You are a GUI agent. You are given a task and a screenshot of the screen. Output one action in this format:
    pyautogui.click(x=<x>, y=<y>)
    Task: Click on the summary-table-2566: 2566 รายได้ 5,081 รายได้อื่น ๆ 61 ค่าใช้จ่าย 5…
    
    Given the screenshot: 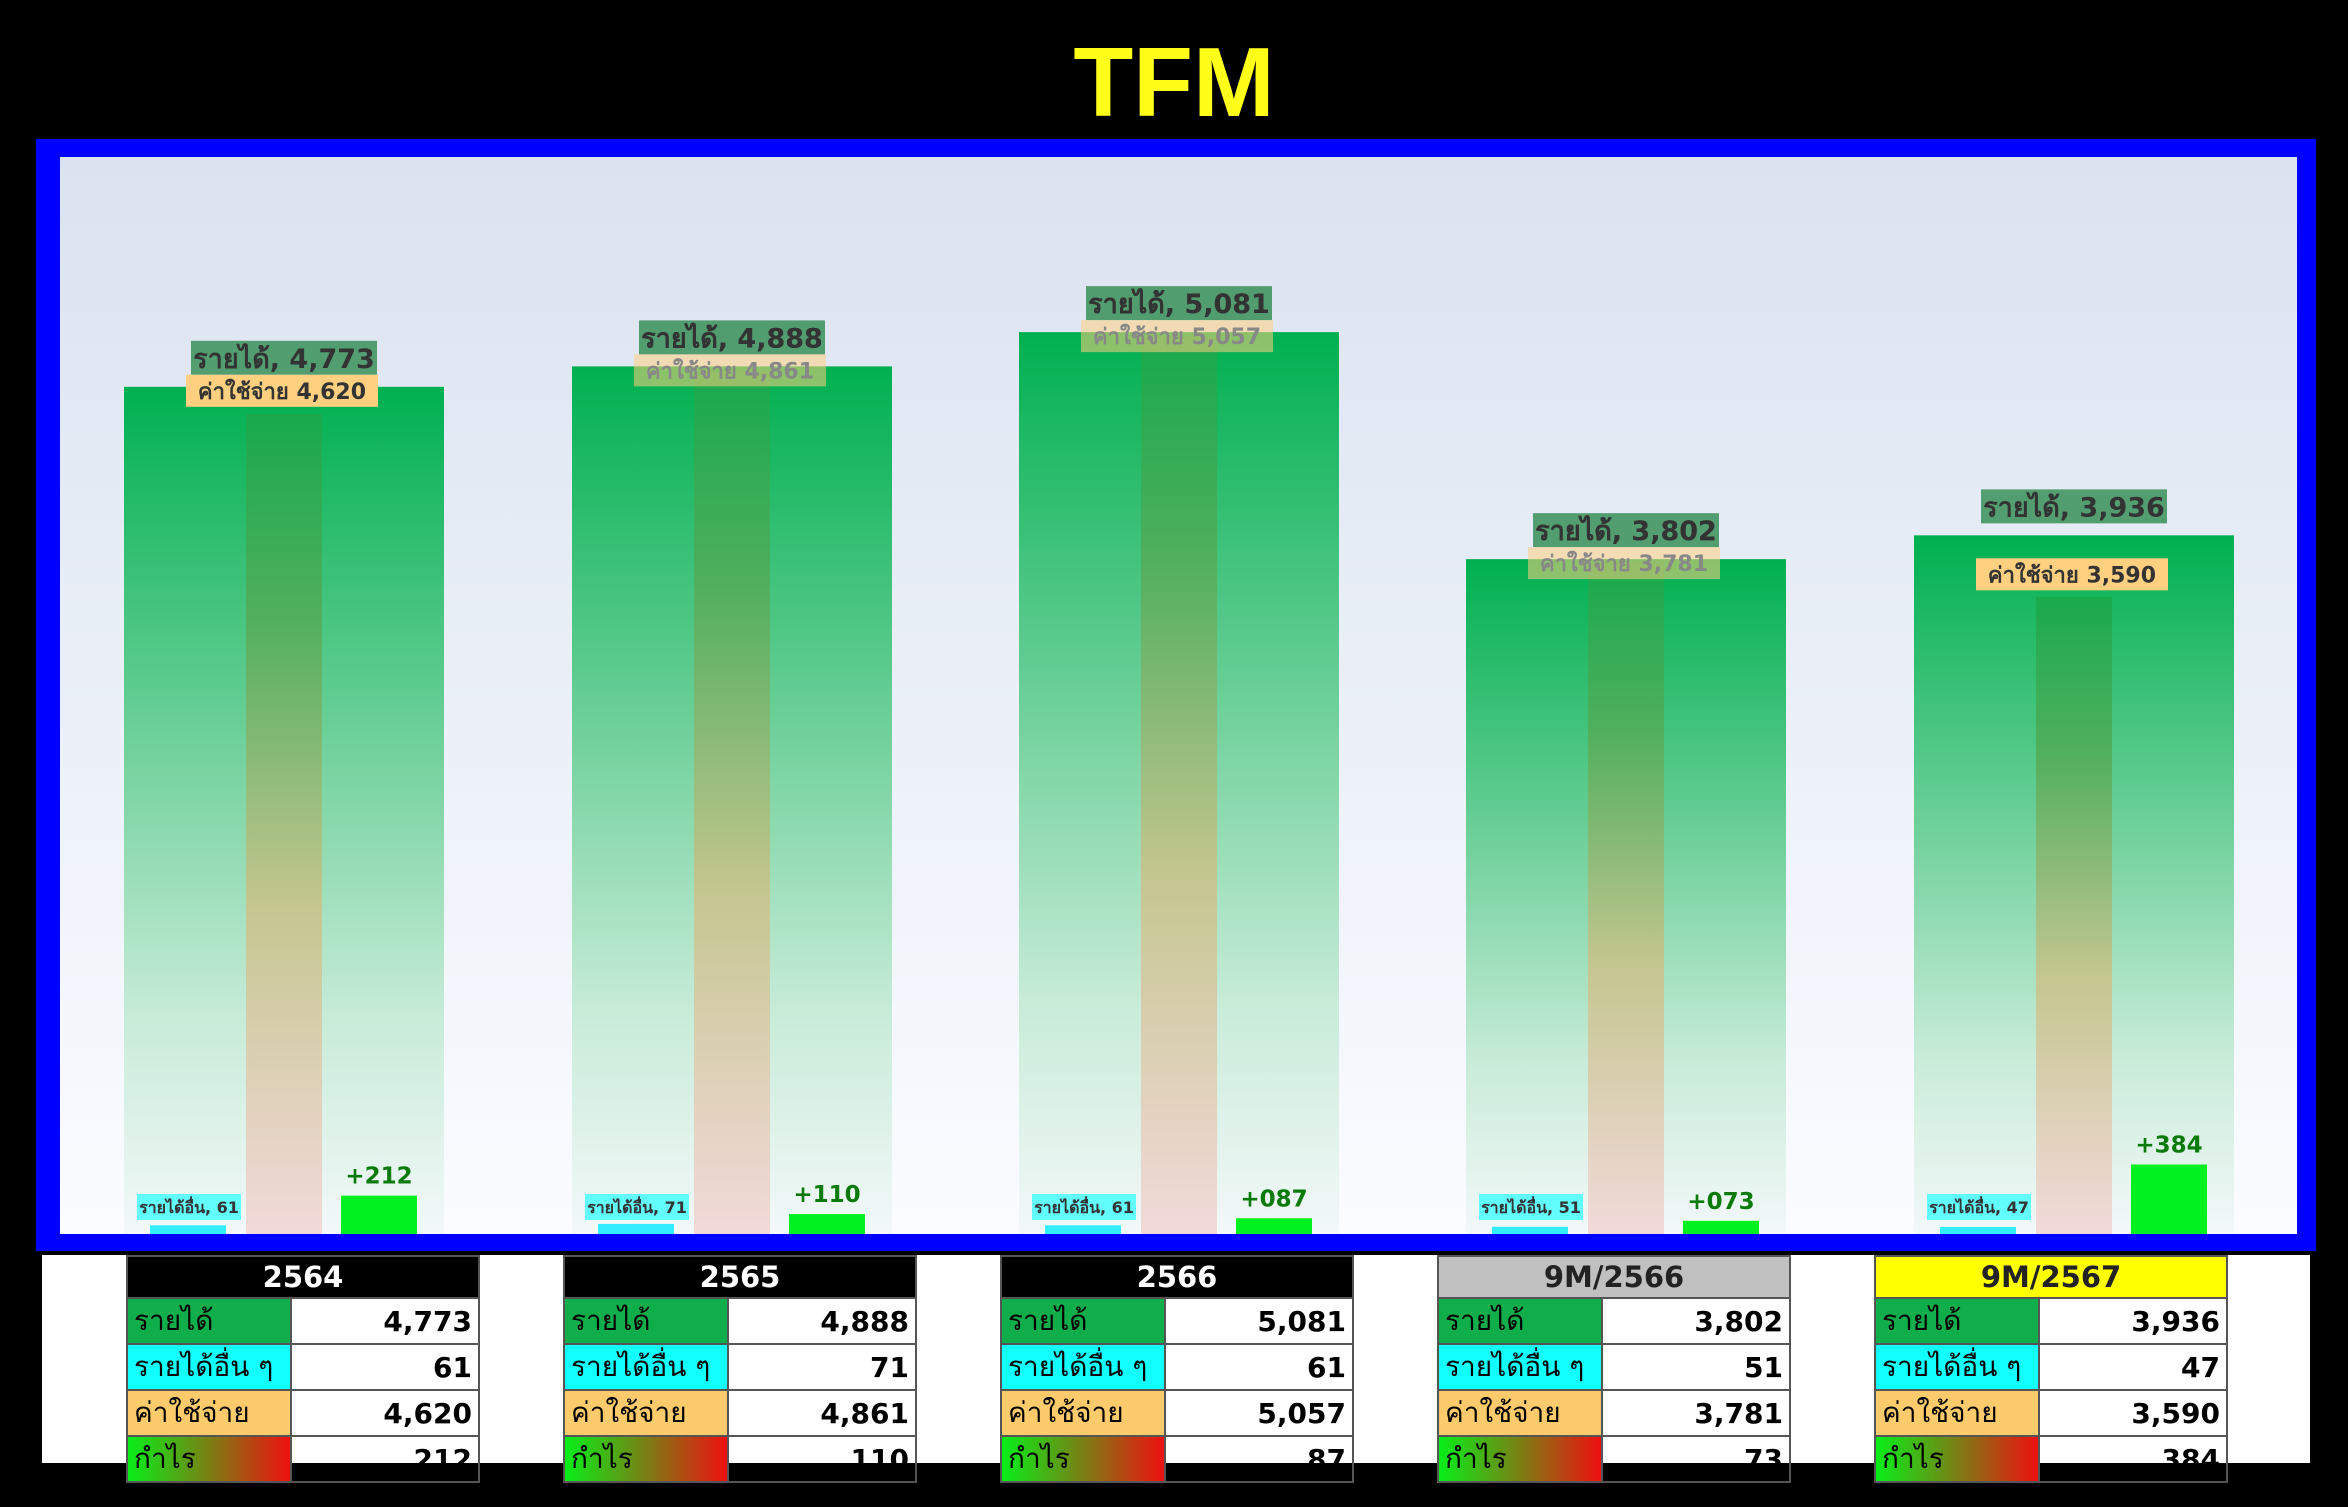 What is the action you would take?
    pyautogui.click(x=1177, y=1369)
    